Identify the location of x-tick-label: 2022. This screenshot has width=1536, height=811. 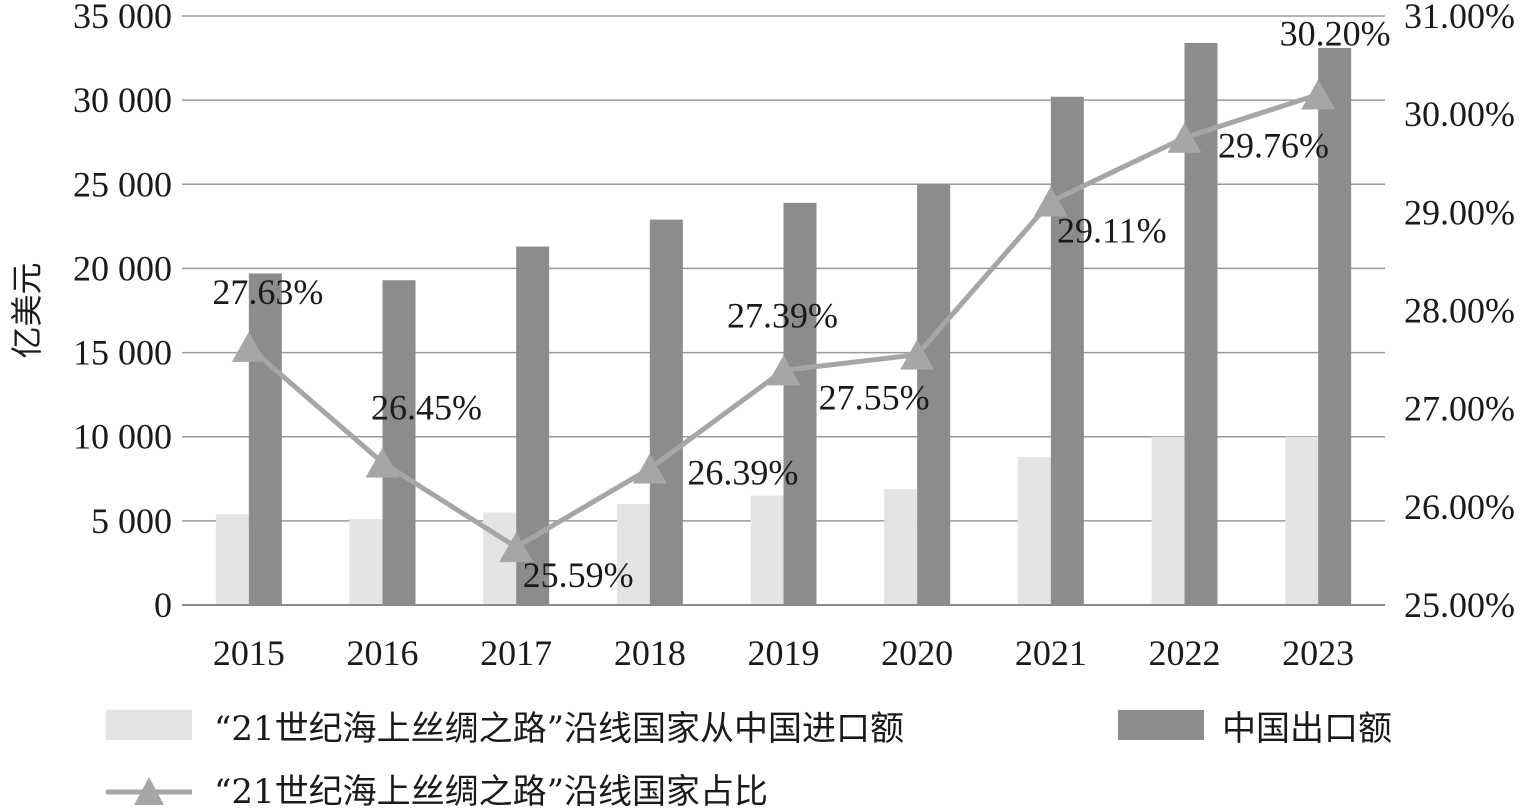
(1185, 653).